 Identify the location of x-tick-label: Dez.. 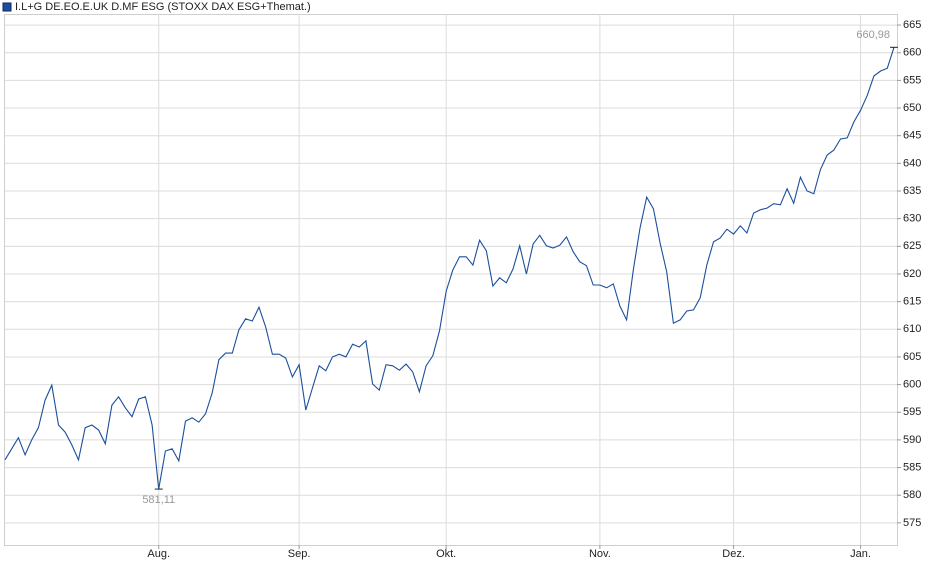
(733, 554).